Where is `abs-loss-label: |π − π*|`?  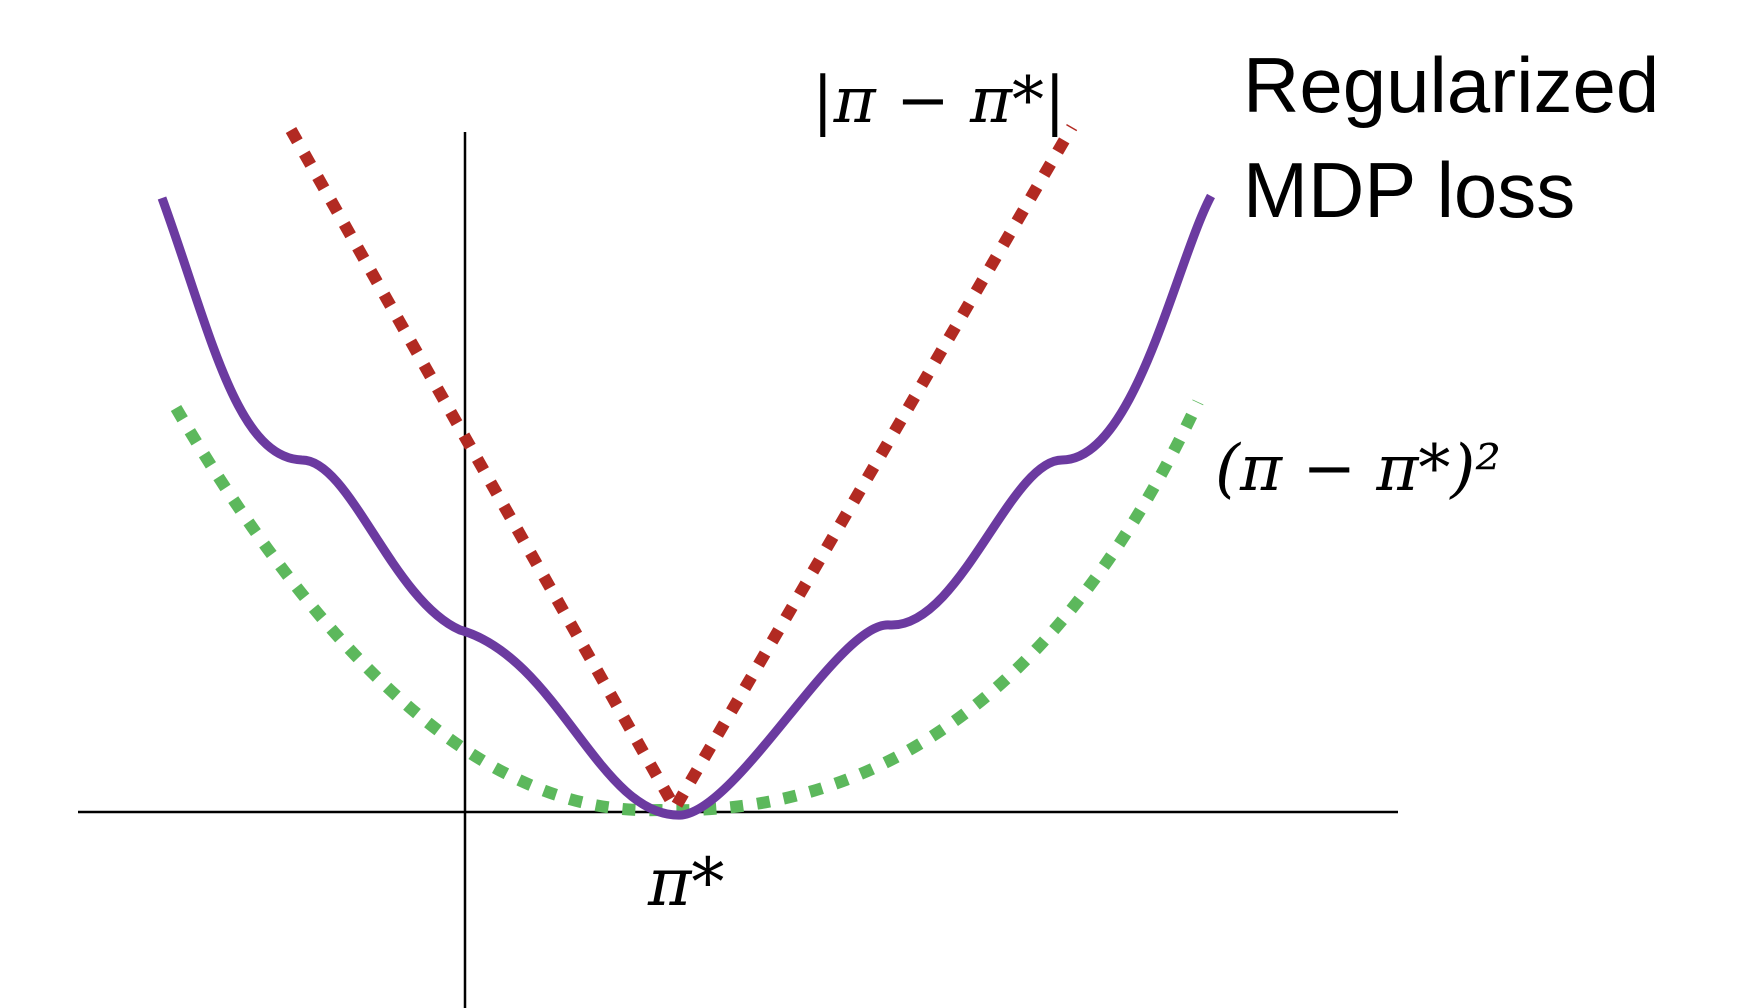 abs-loss-label: |π − π*| is located at coordinates (939, 101).